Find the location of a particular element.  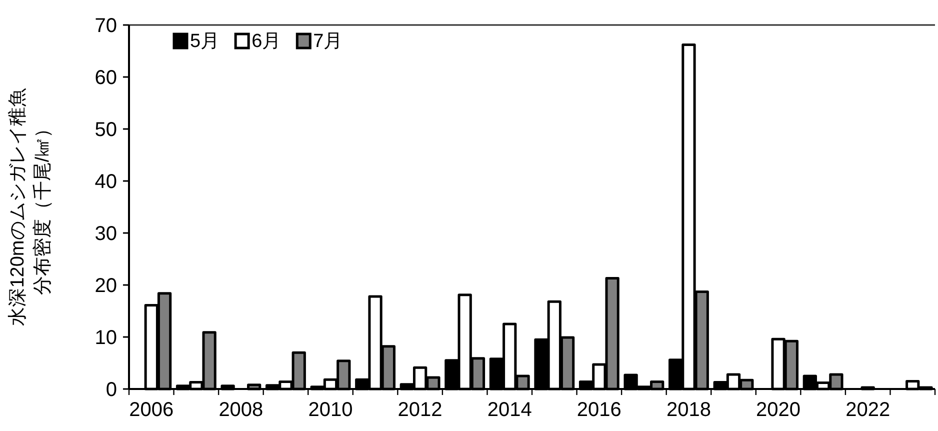

x-tick-label: 2022 is located at coordinates (868, 410).